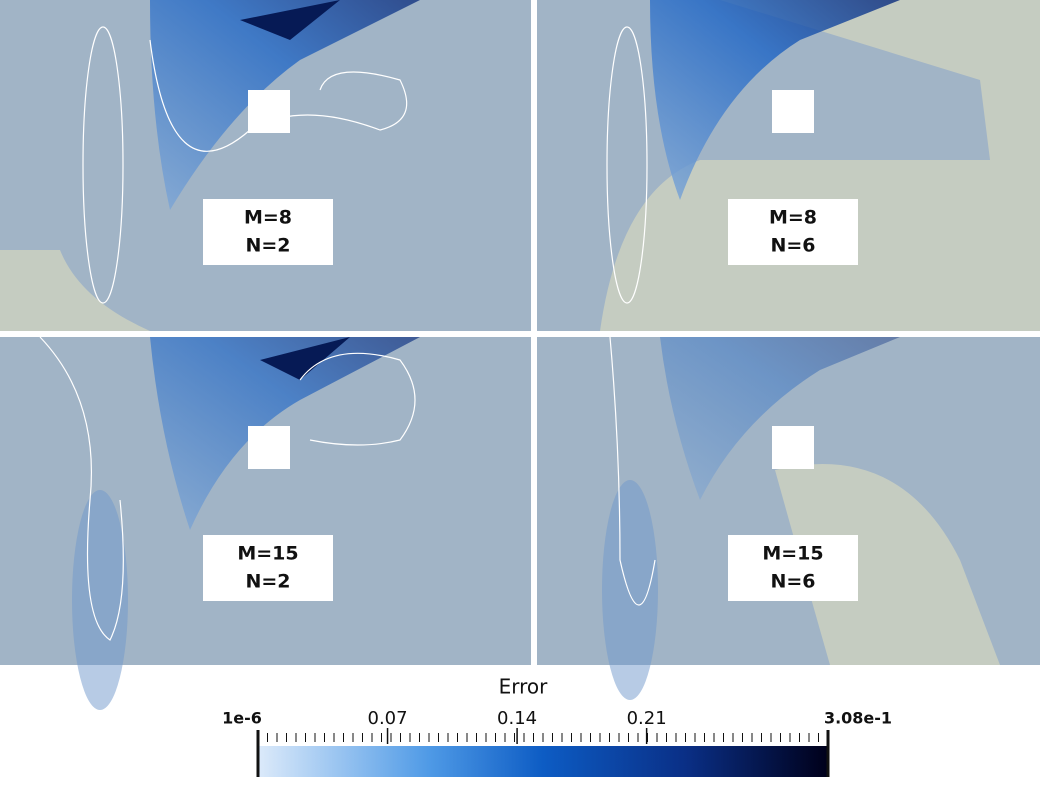 The height and width of the screenshot is (787, 1040). What do you see at coordinates (517, 718) in the screenshot?
I see `tick-label: 0.14` at bounding box center [517, 718].